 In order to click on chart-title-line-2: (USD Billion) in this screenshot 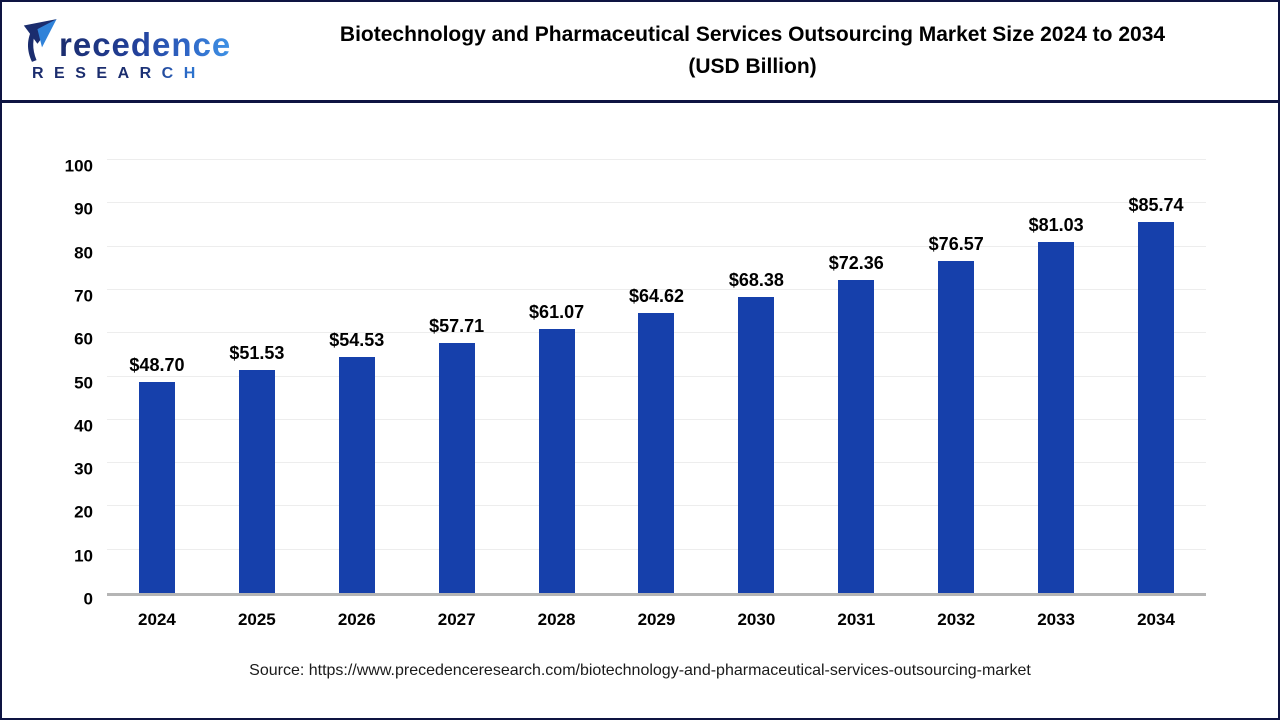, I will do `click(752, 66)`.